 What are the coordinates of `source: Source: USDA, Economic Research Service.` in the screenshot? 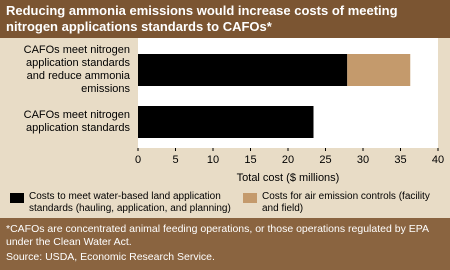 It's located at (110, 257).